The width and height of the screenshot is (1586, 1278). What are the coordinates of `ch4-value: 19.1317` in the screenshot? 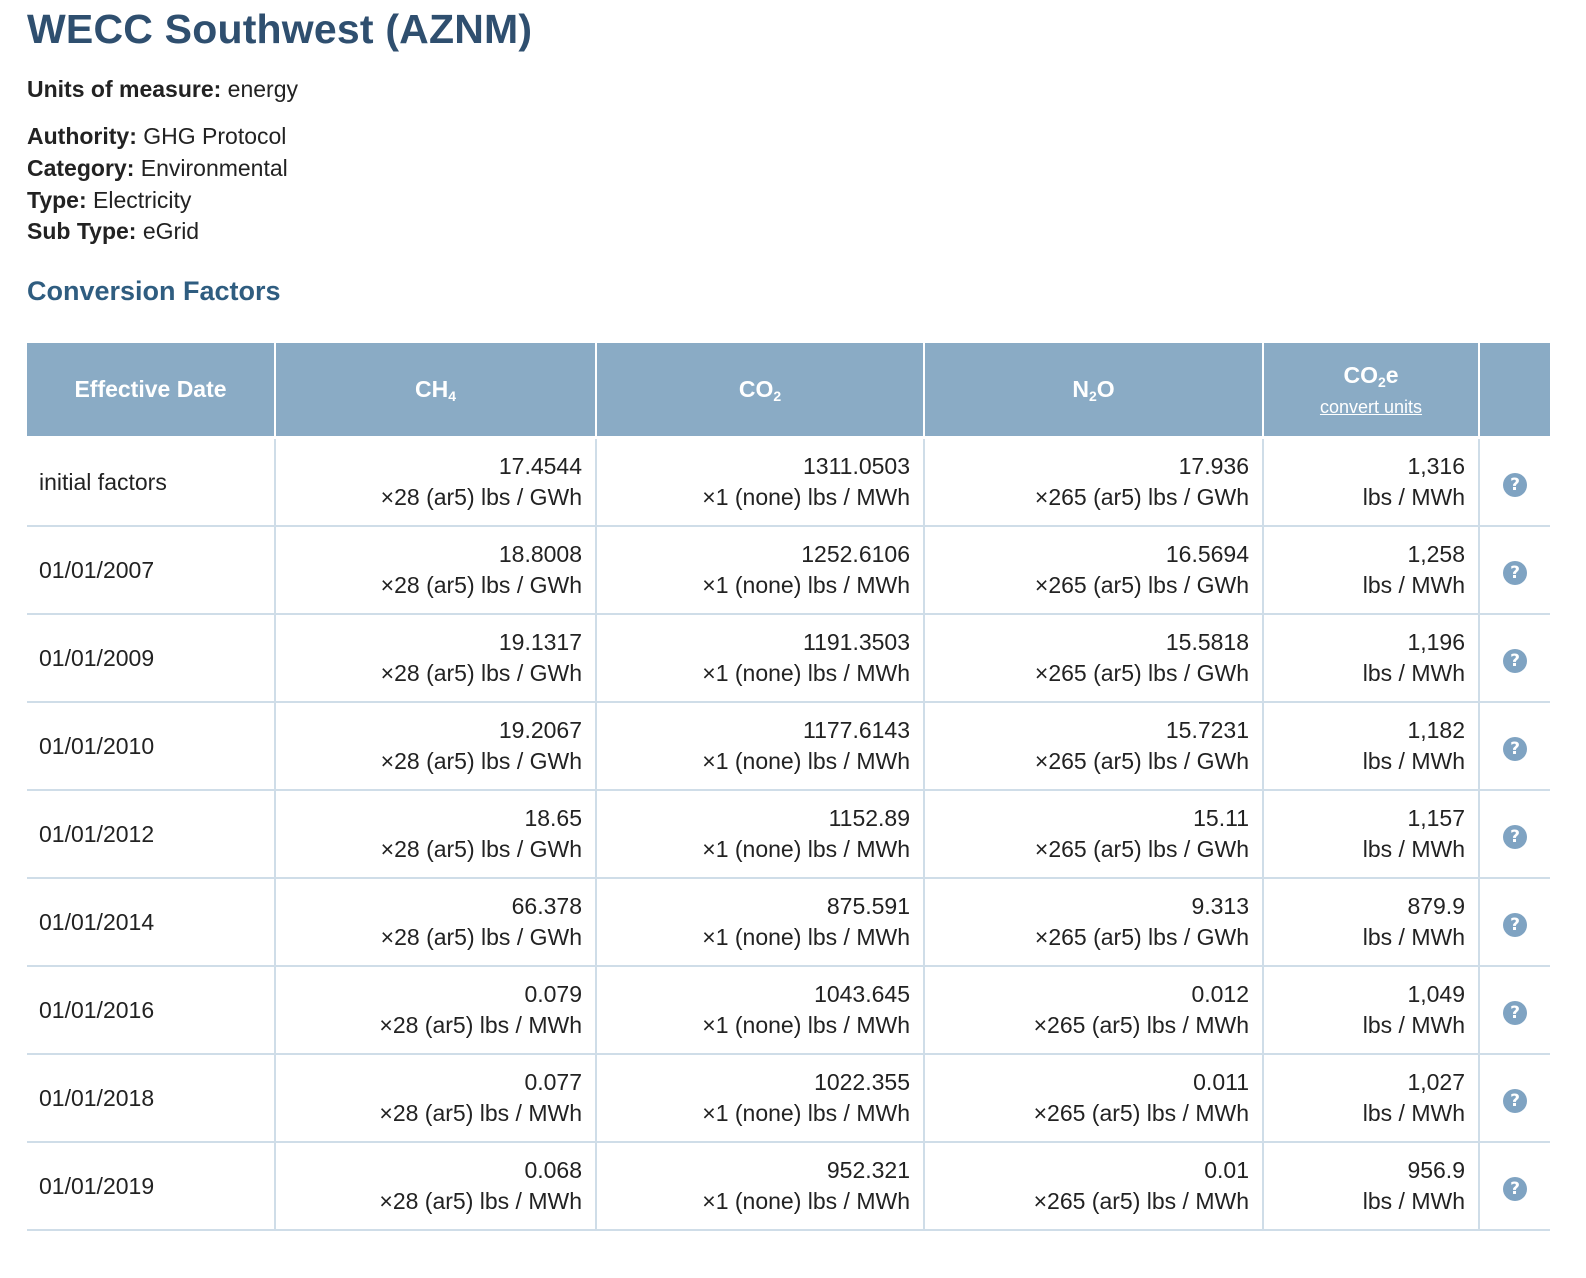 It's located at (540, 642).